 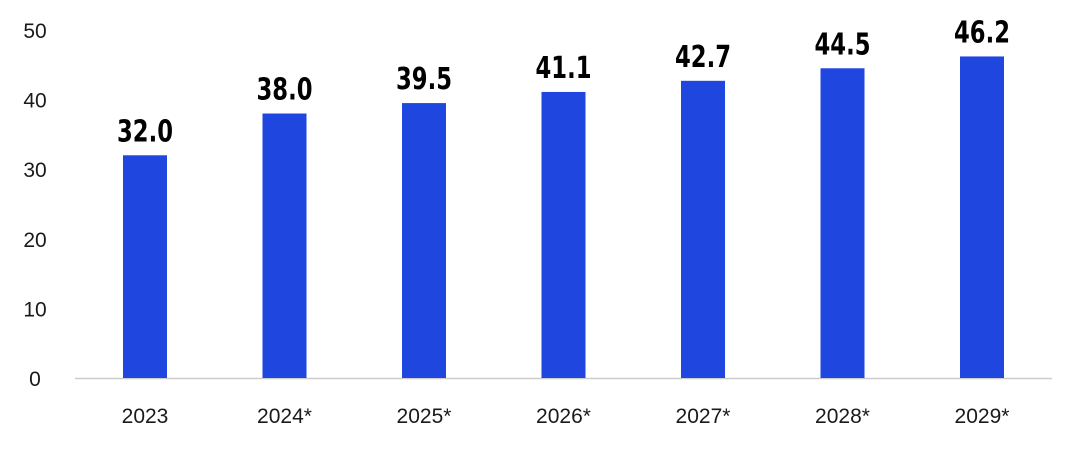 I want to click on y-tick-label: 30, so click(x=34, y=170).